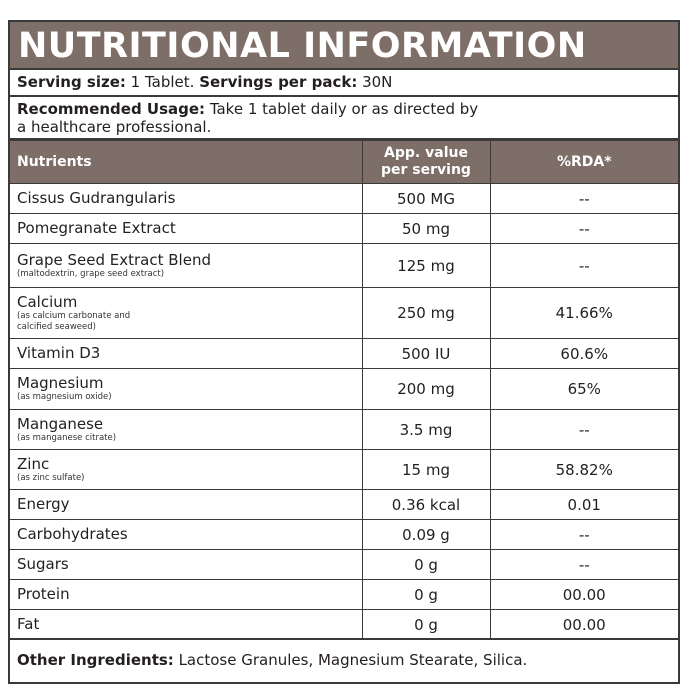 The width and height of the screenshot is (690, 700). I want to click on nutrient-name: Fat, so click(28, 624).